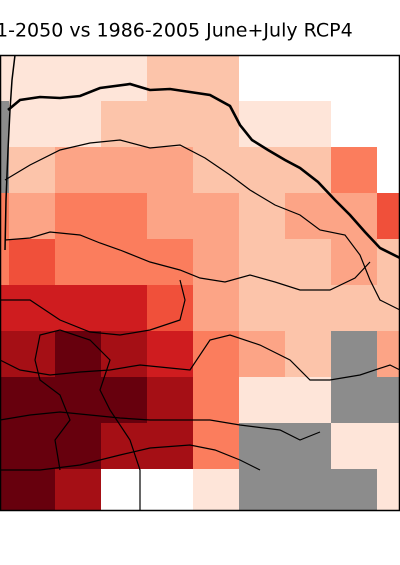 This screenshot has width=400, height=565. I want to click on coast-west, so click(10, 153).